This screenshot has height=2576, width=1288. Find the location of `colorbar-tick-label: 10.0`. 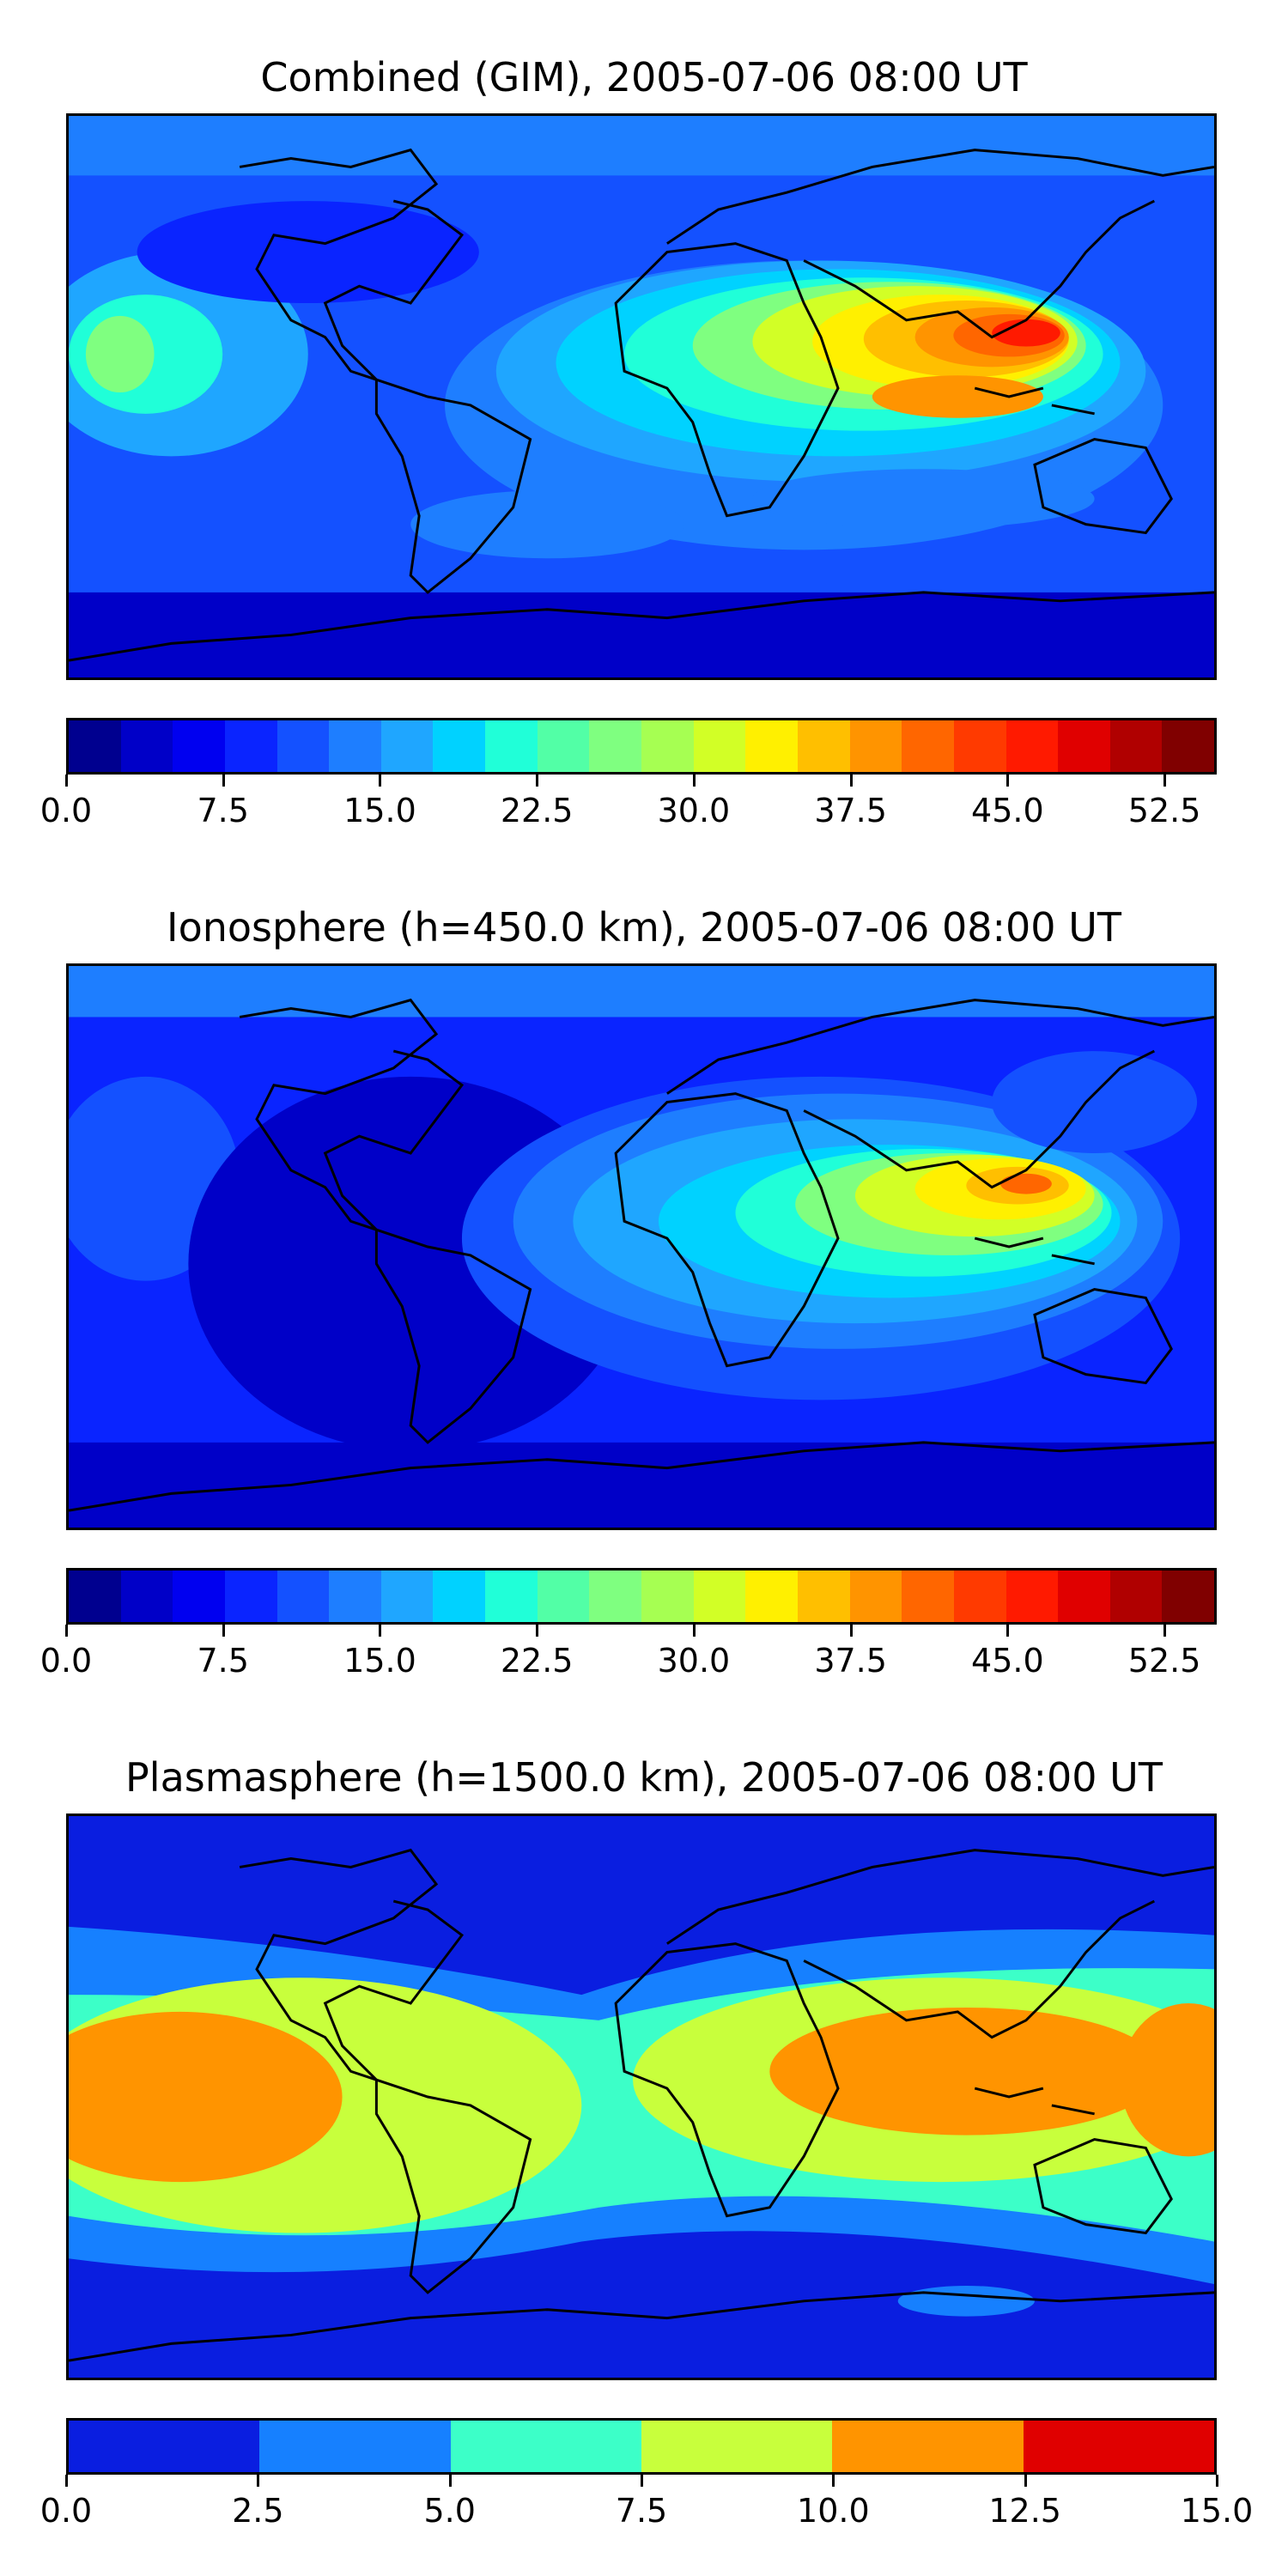

colorbar-tick-label: 10.0 is located at coordinates (834, 2511).